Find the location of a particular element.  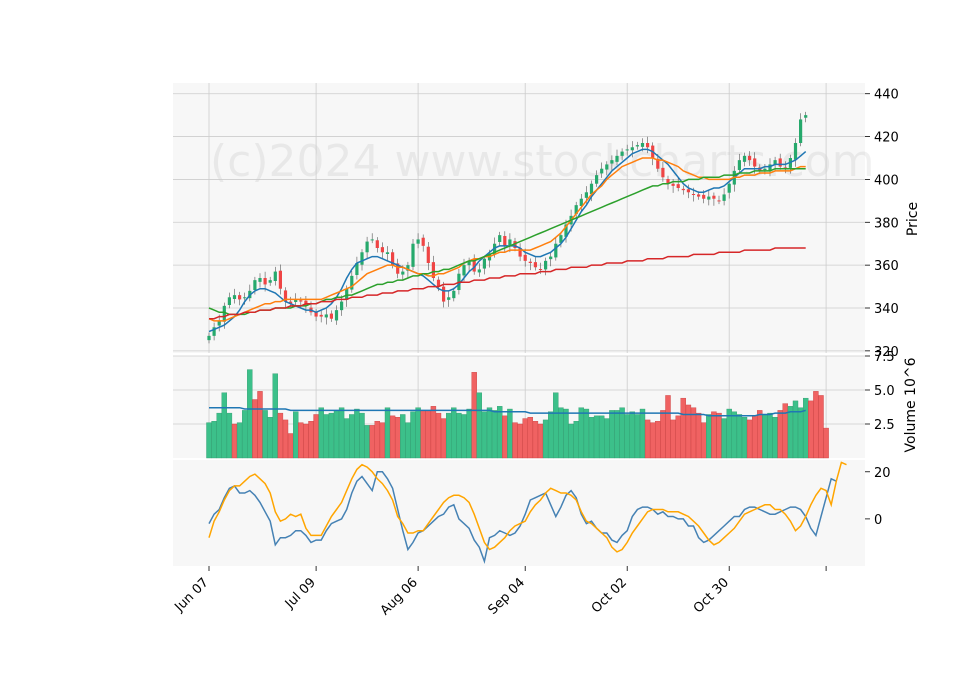

oscillator-tick-label: 20 is located at coordinates (882, 473).